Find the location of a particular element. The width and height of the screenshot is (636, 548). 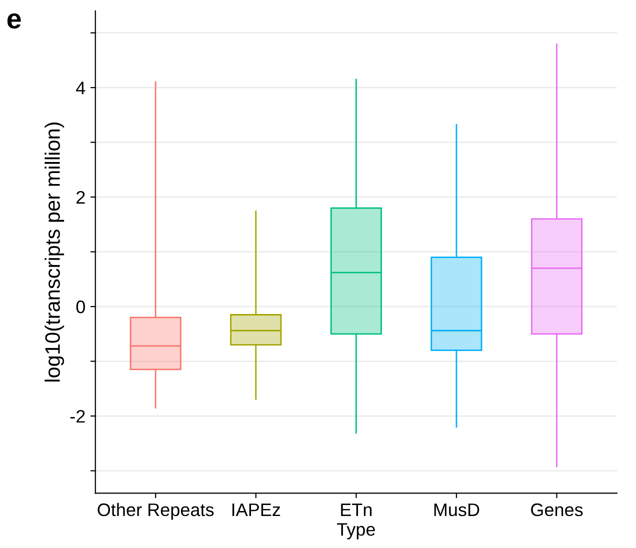

x-tick-label: MusD is located at coordinates (457, 510).